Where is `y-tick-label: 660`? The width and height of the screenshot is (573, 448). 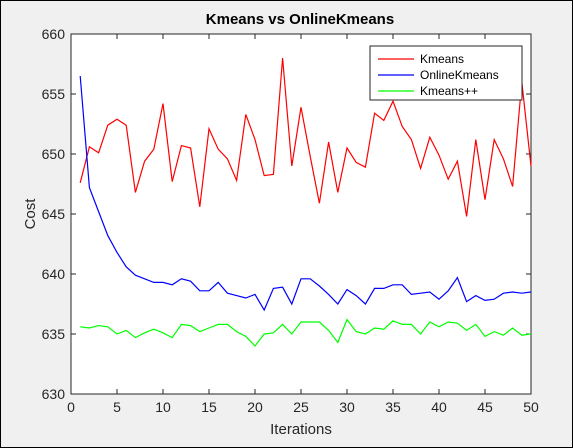 y-tick-label: 660 is located at coordinates (54, 34).